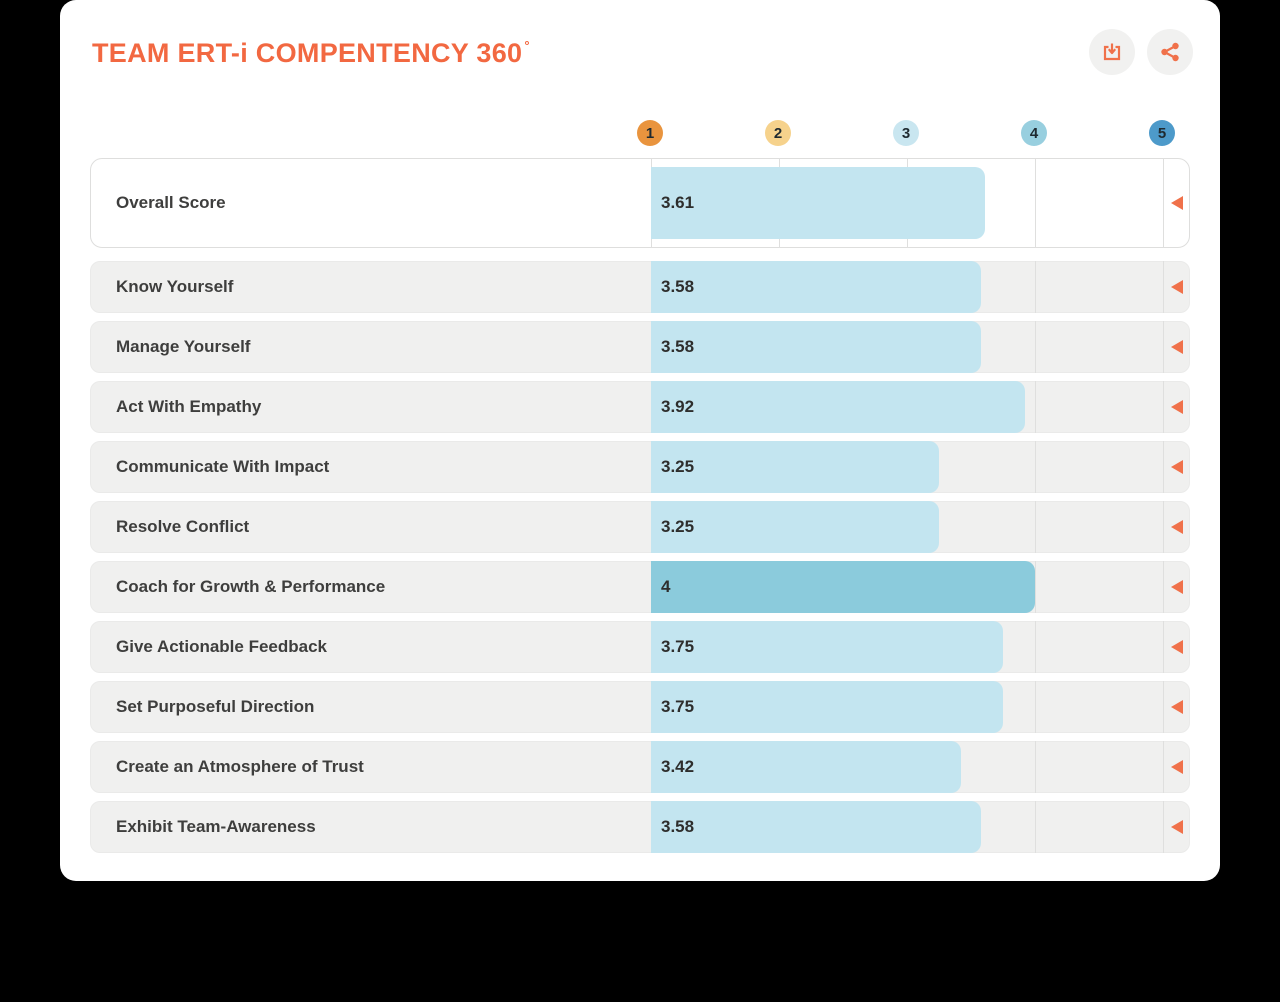  What do you see at coordinates (1034, 133) in the screenshot?
I see `scale-dot-4: 4` at bounding box center [1034, 133].